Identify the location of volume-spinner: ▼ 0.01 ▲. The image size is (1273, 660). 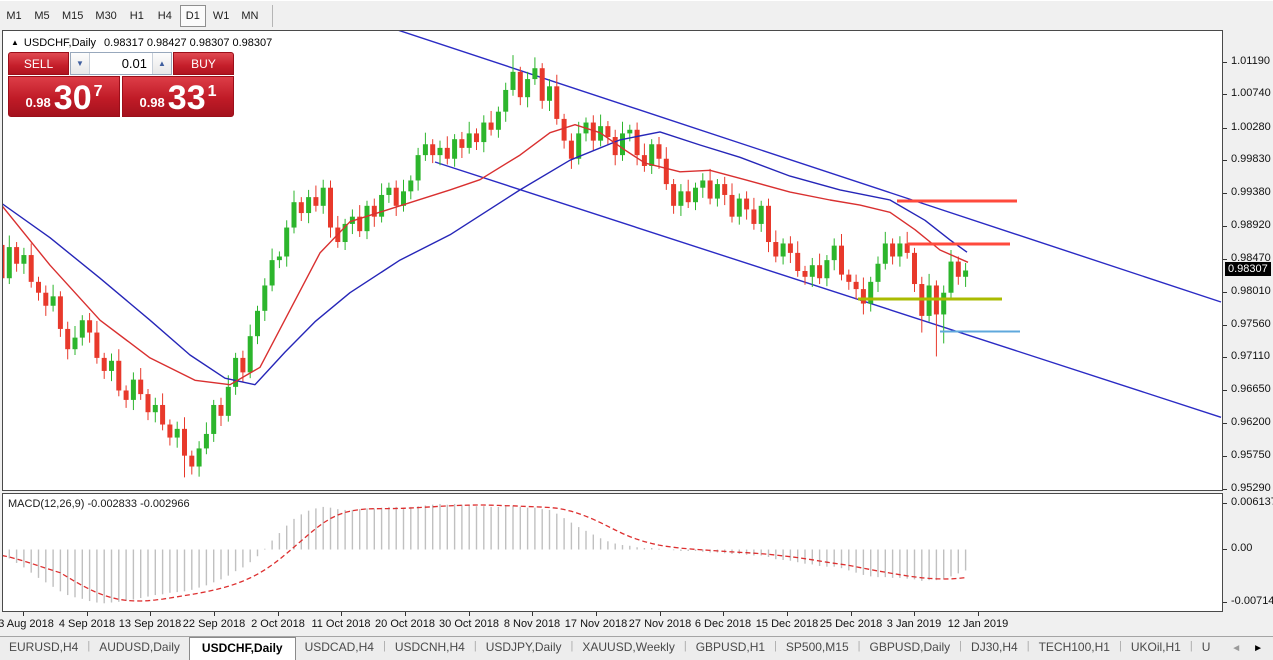
(121, 63).